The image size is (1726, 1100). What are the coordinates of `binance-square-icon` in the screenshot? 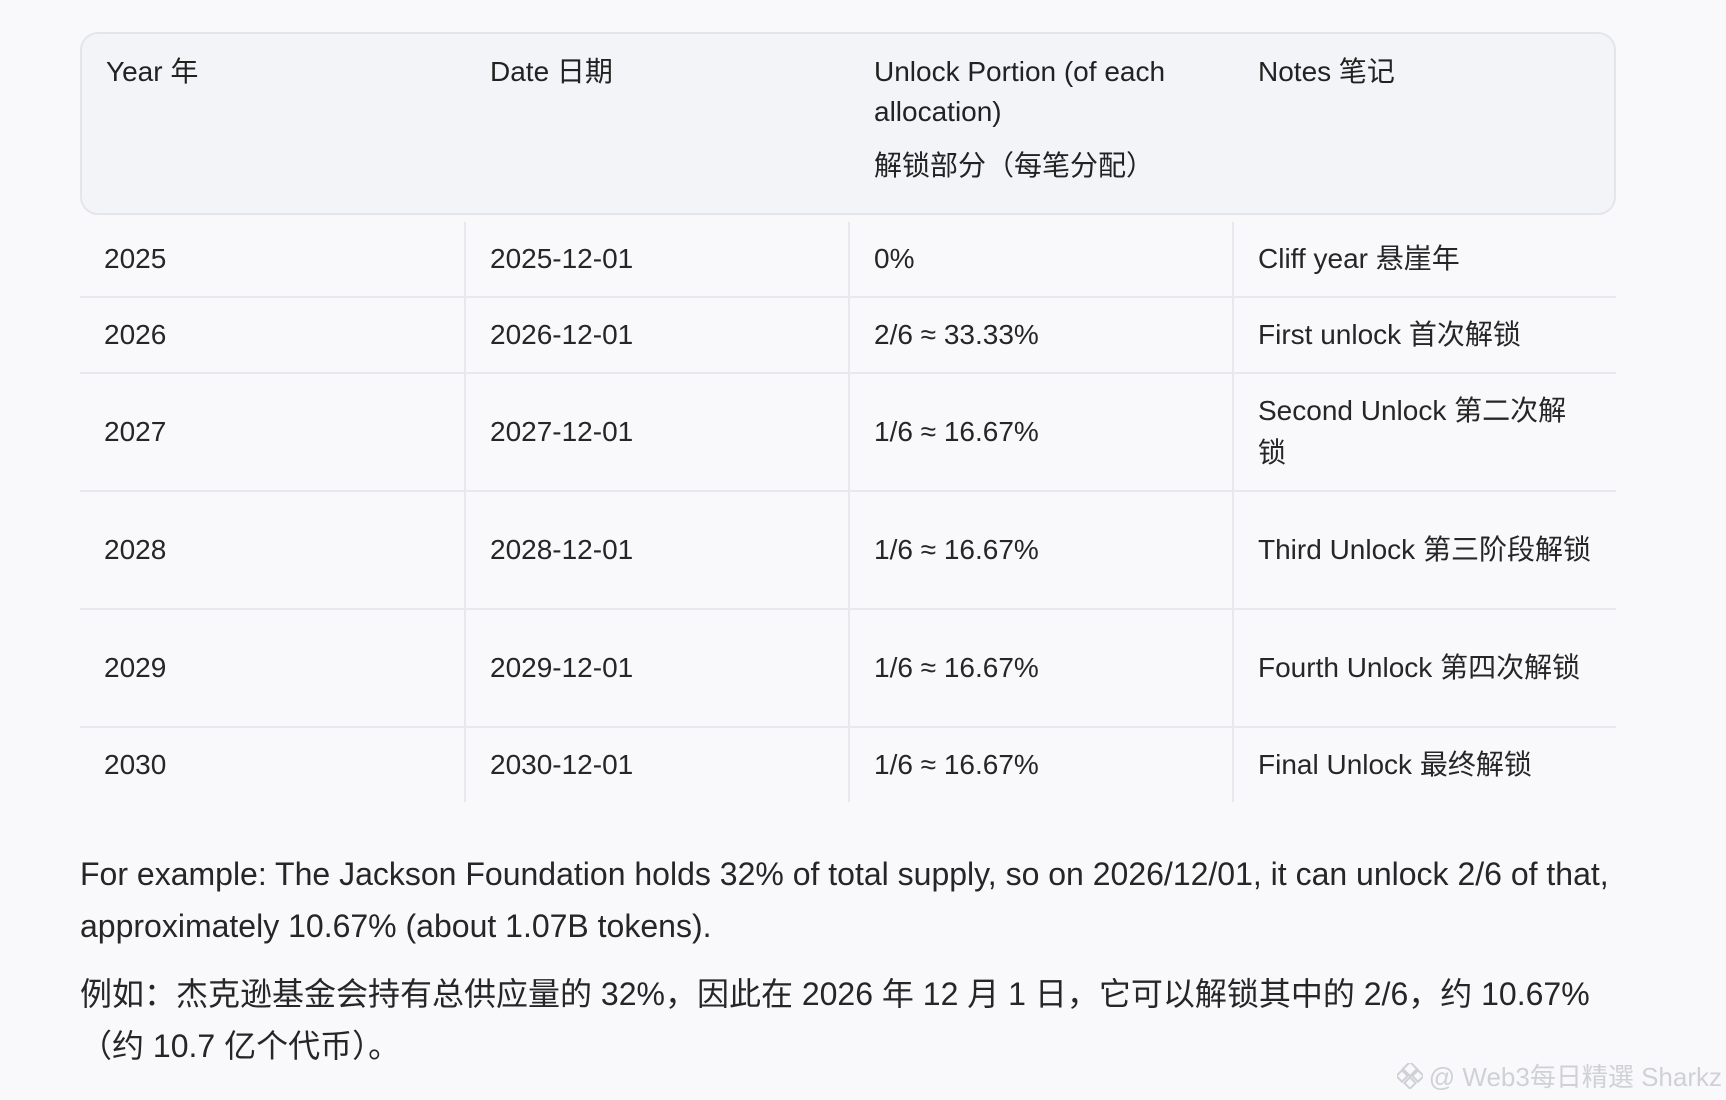 It's located at (1409, 1075).